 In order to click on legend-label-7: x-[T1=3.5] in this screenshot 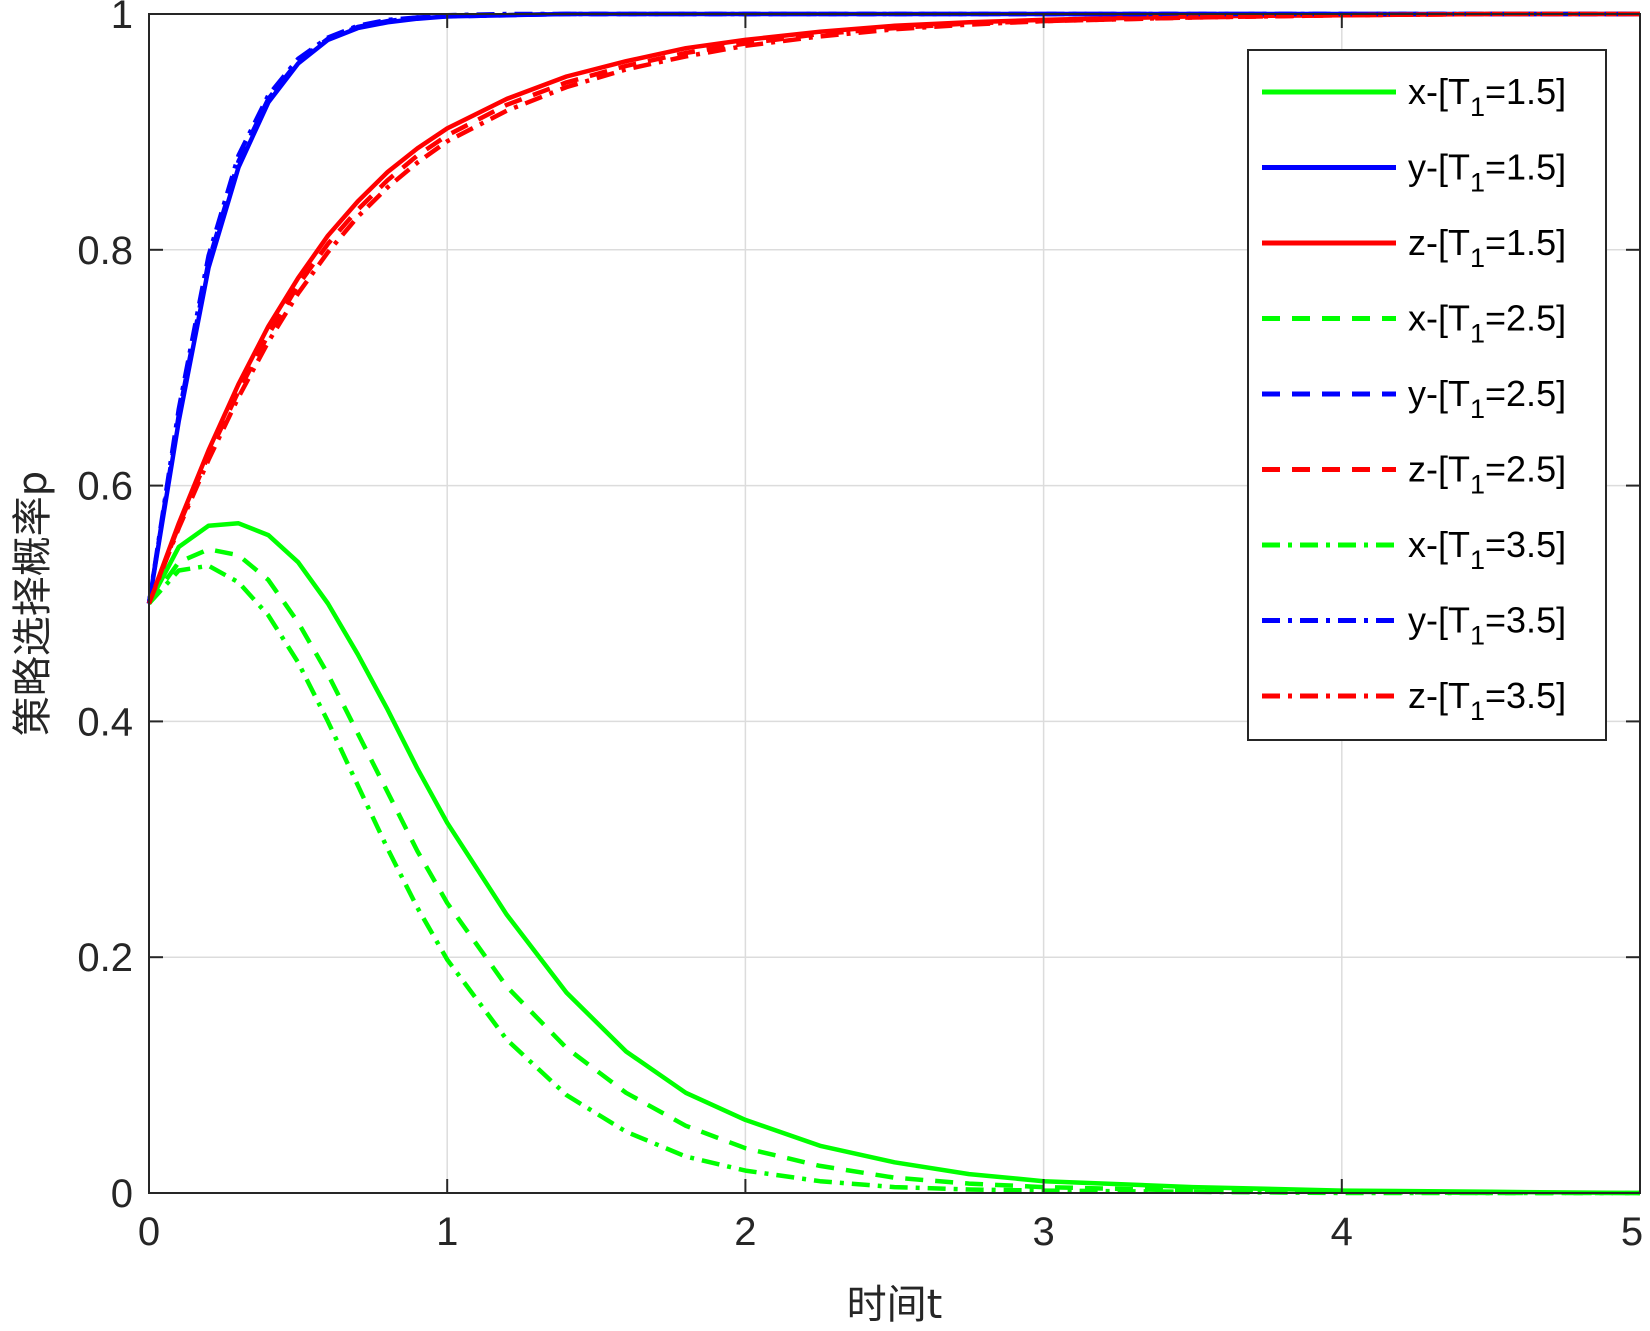, I will do `click(1487, 549)`.